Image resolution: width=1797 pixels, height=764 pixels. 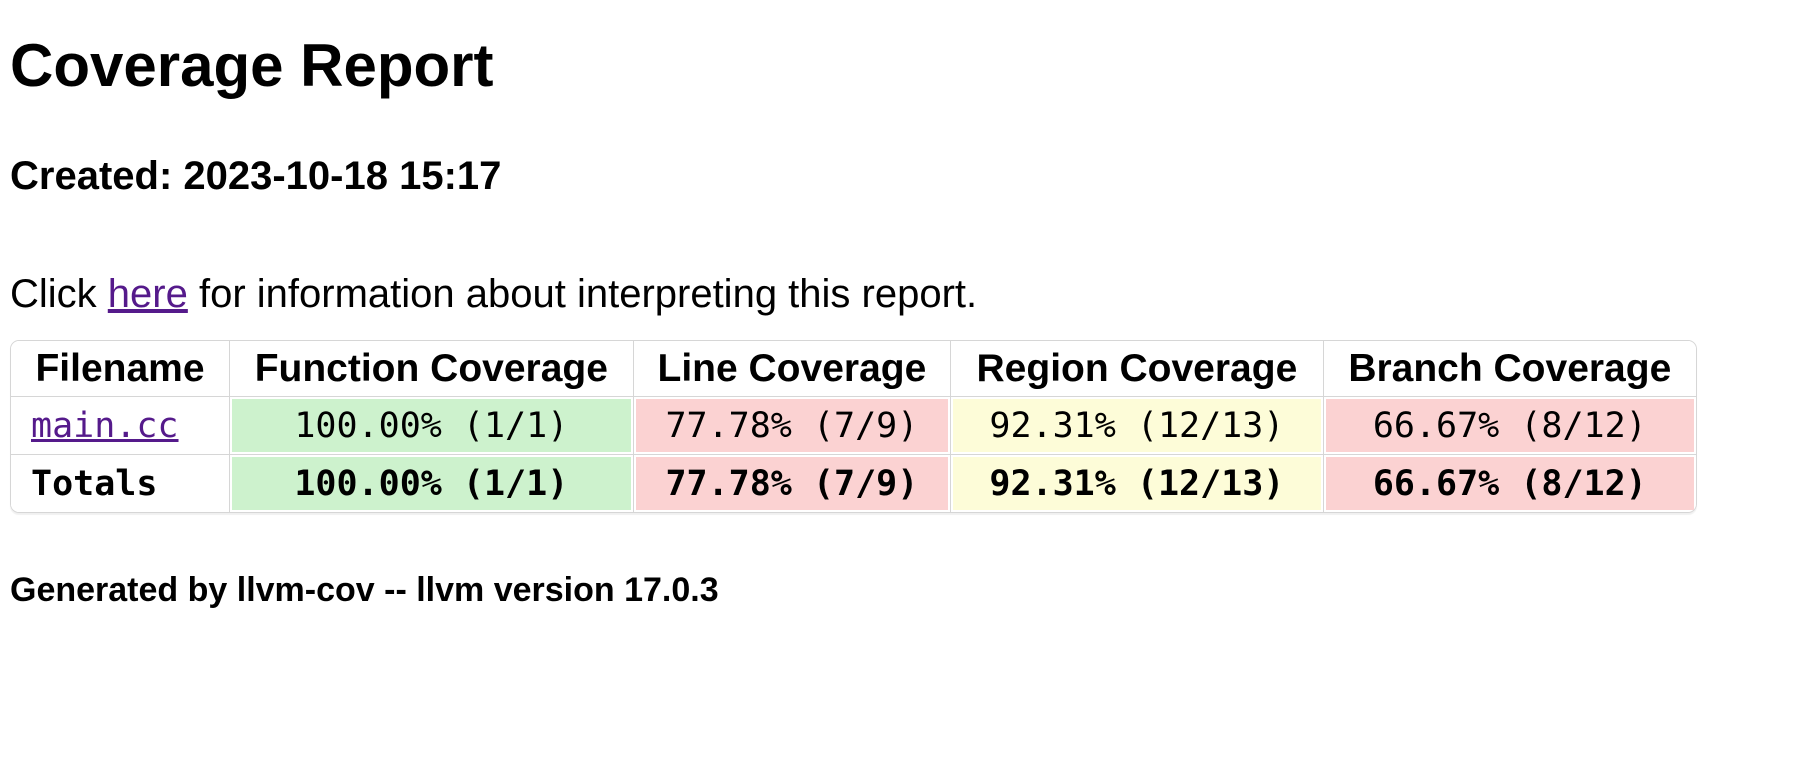 I want to click on header-region-coverage: Region Coverage, so click(x=1137, y=369).